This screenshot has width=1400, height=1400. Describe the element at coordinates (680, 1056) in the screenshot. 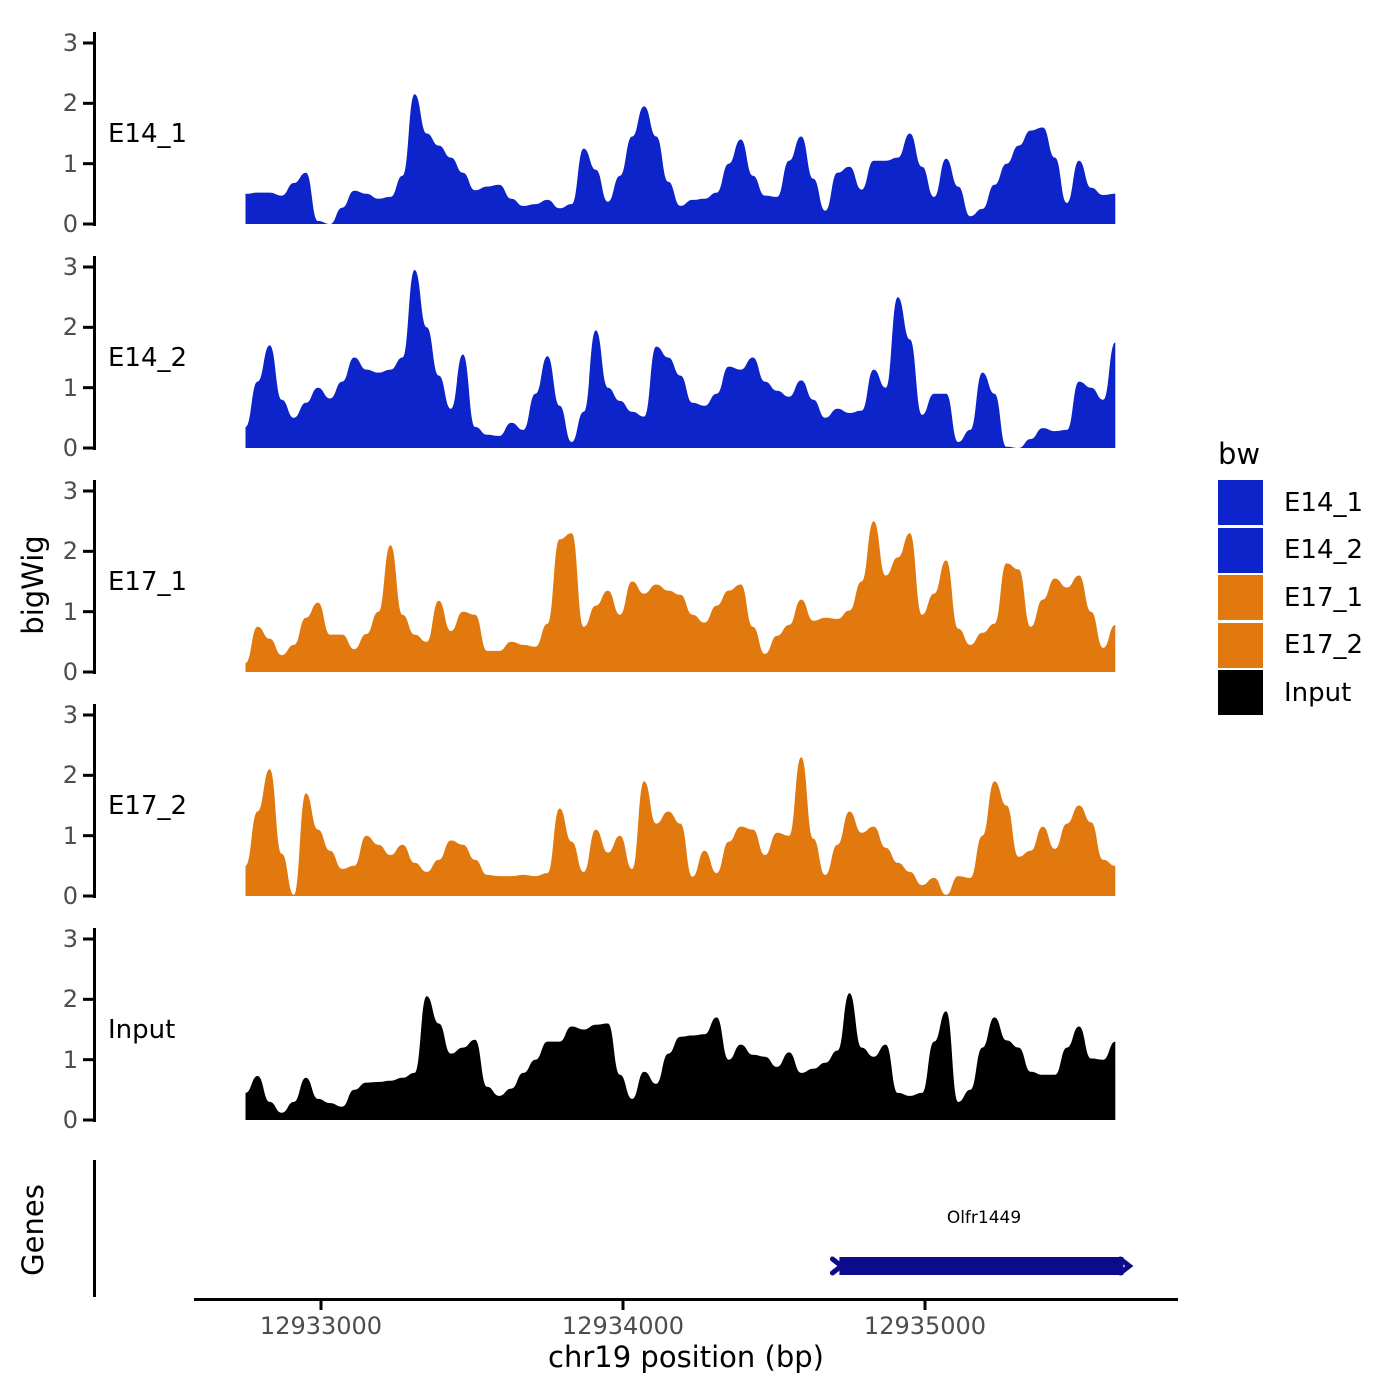

I see `coverage-area-input` at that location.